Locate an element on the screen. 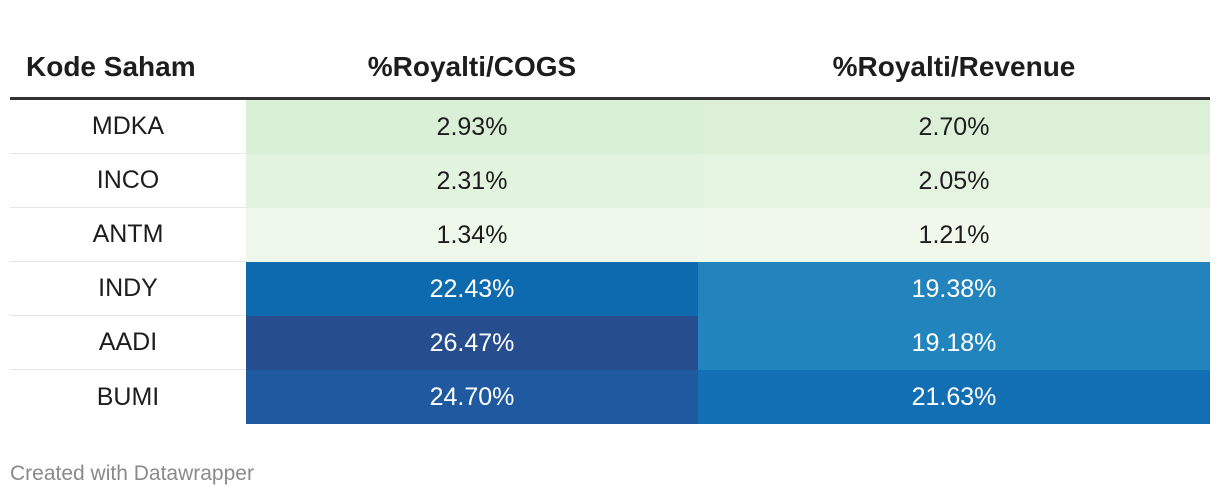  cell-royalti-revenue: 2.70% is located at coordinates (954, 127).